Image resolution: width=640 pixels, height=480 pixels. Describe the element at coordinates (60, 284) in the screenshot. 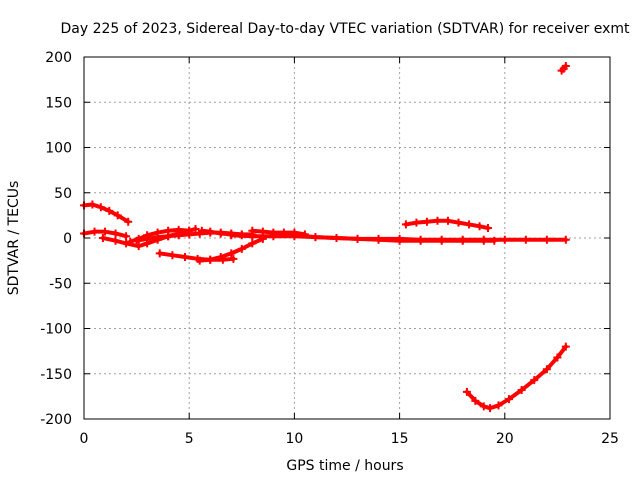

I see `y-tick-label: -50` at that location.